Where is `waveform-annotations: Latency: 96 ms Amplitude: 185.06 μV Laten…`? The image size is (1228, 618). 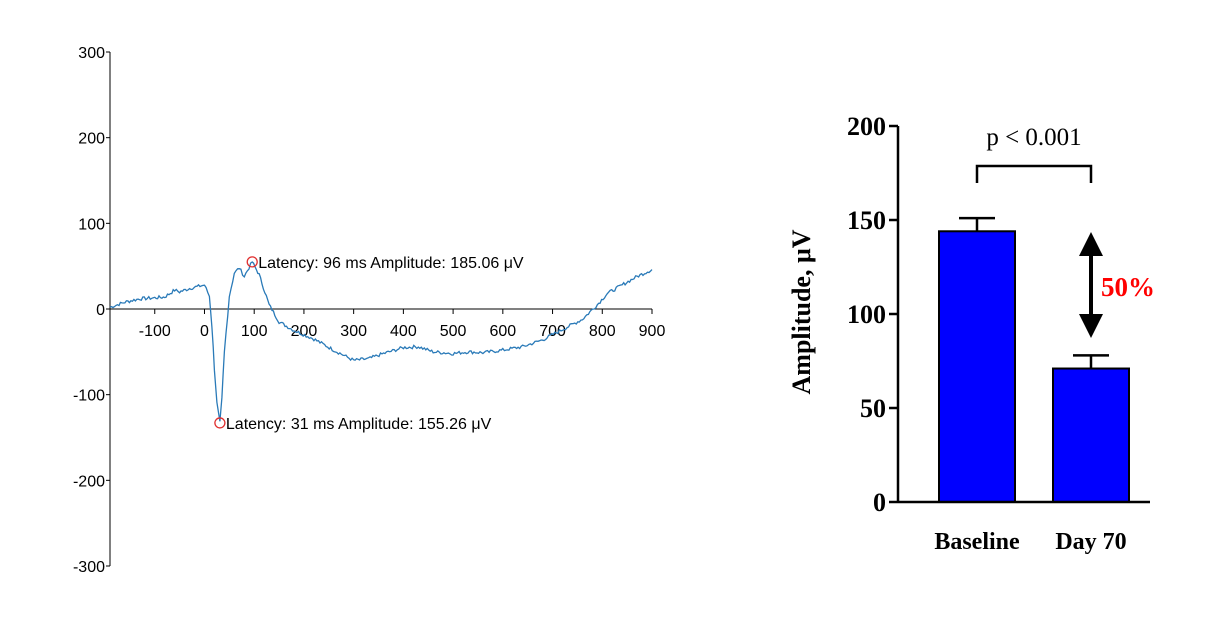
waveform-annotations: Latency: 96 ms Amplitude: 185.06 μV Laten… is located at coordinates (369, 344).